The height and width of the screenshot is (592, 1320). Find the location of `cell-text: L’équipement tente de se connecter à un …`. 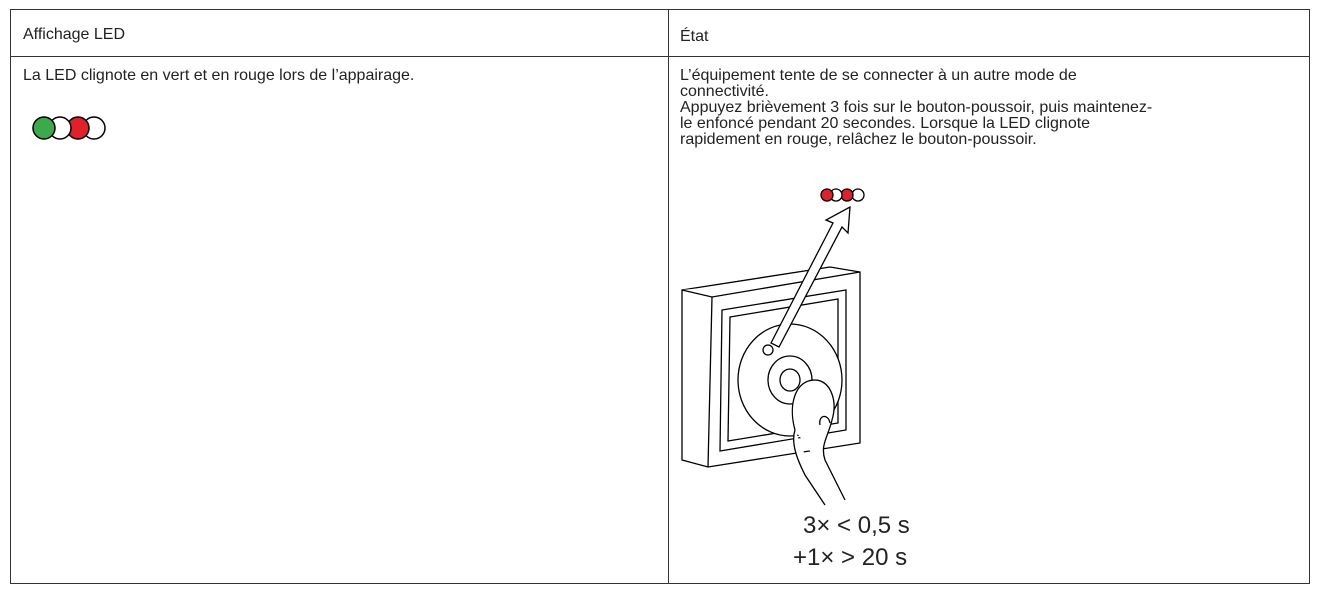

cell-text: L’équipement tente de se connecter à un … is located at coordinates (878, 75).